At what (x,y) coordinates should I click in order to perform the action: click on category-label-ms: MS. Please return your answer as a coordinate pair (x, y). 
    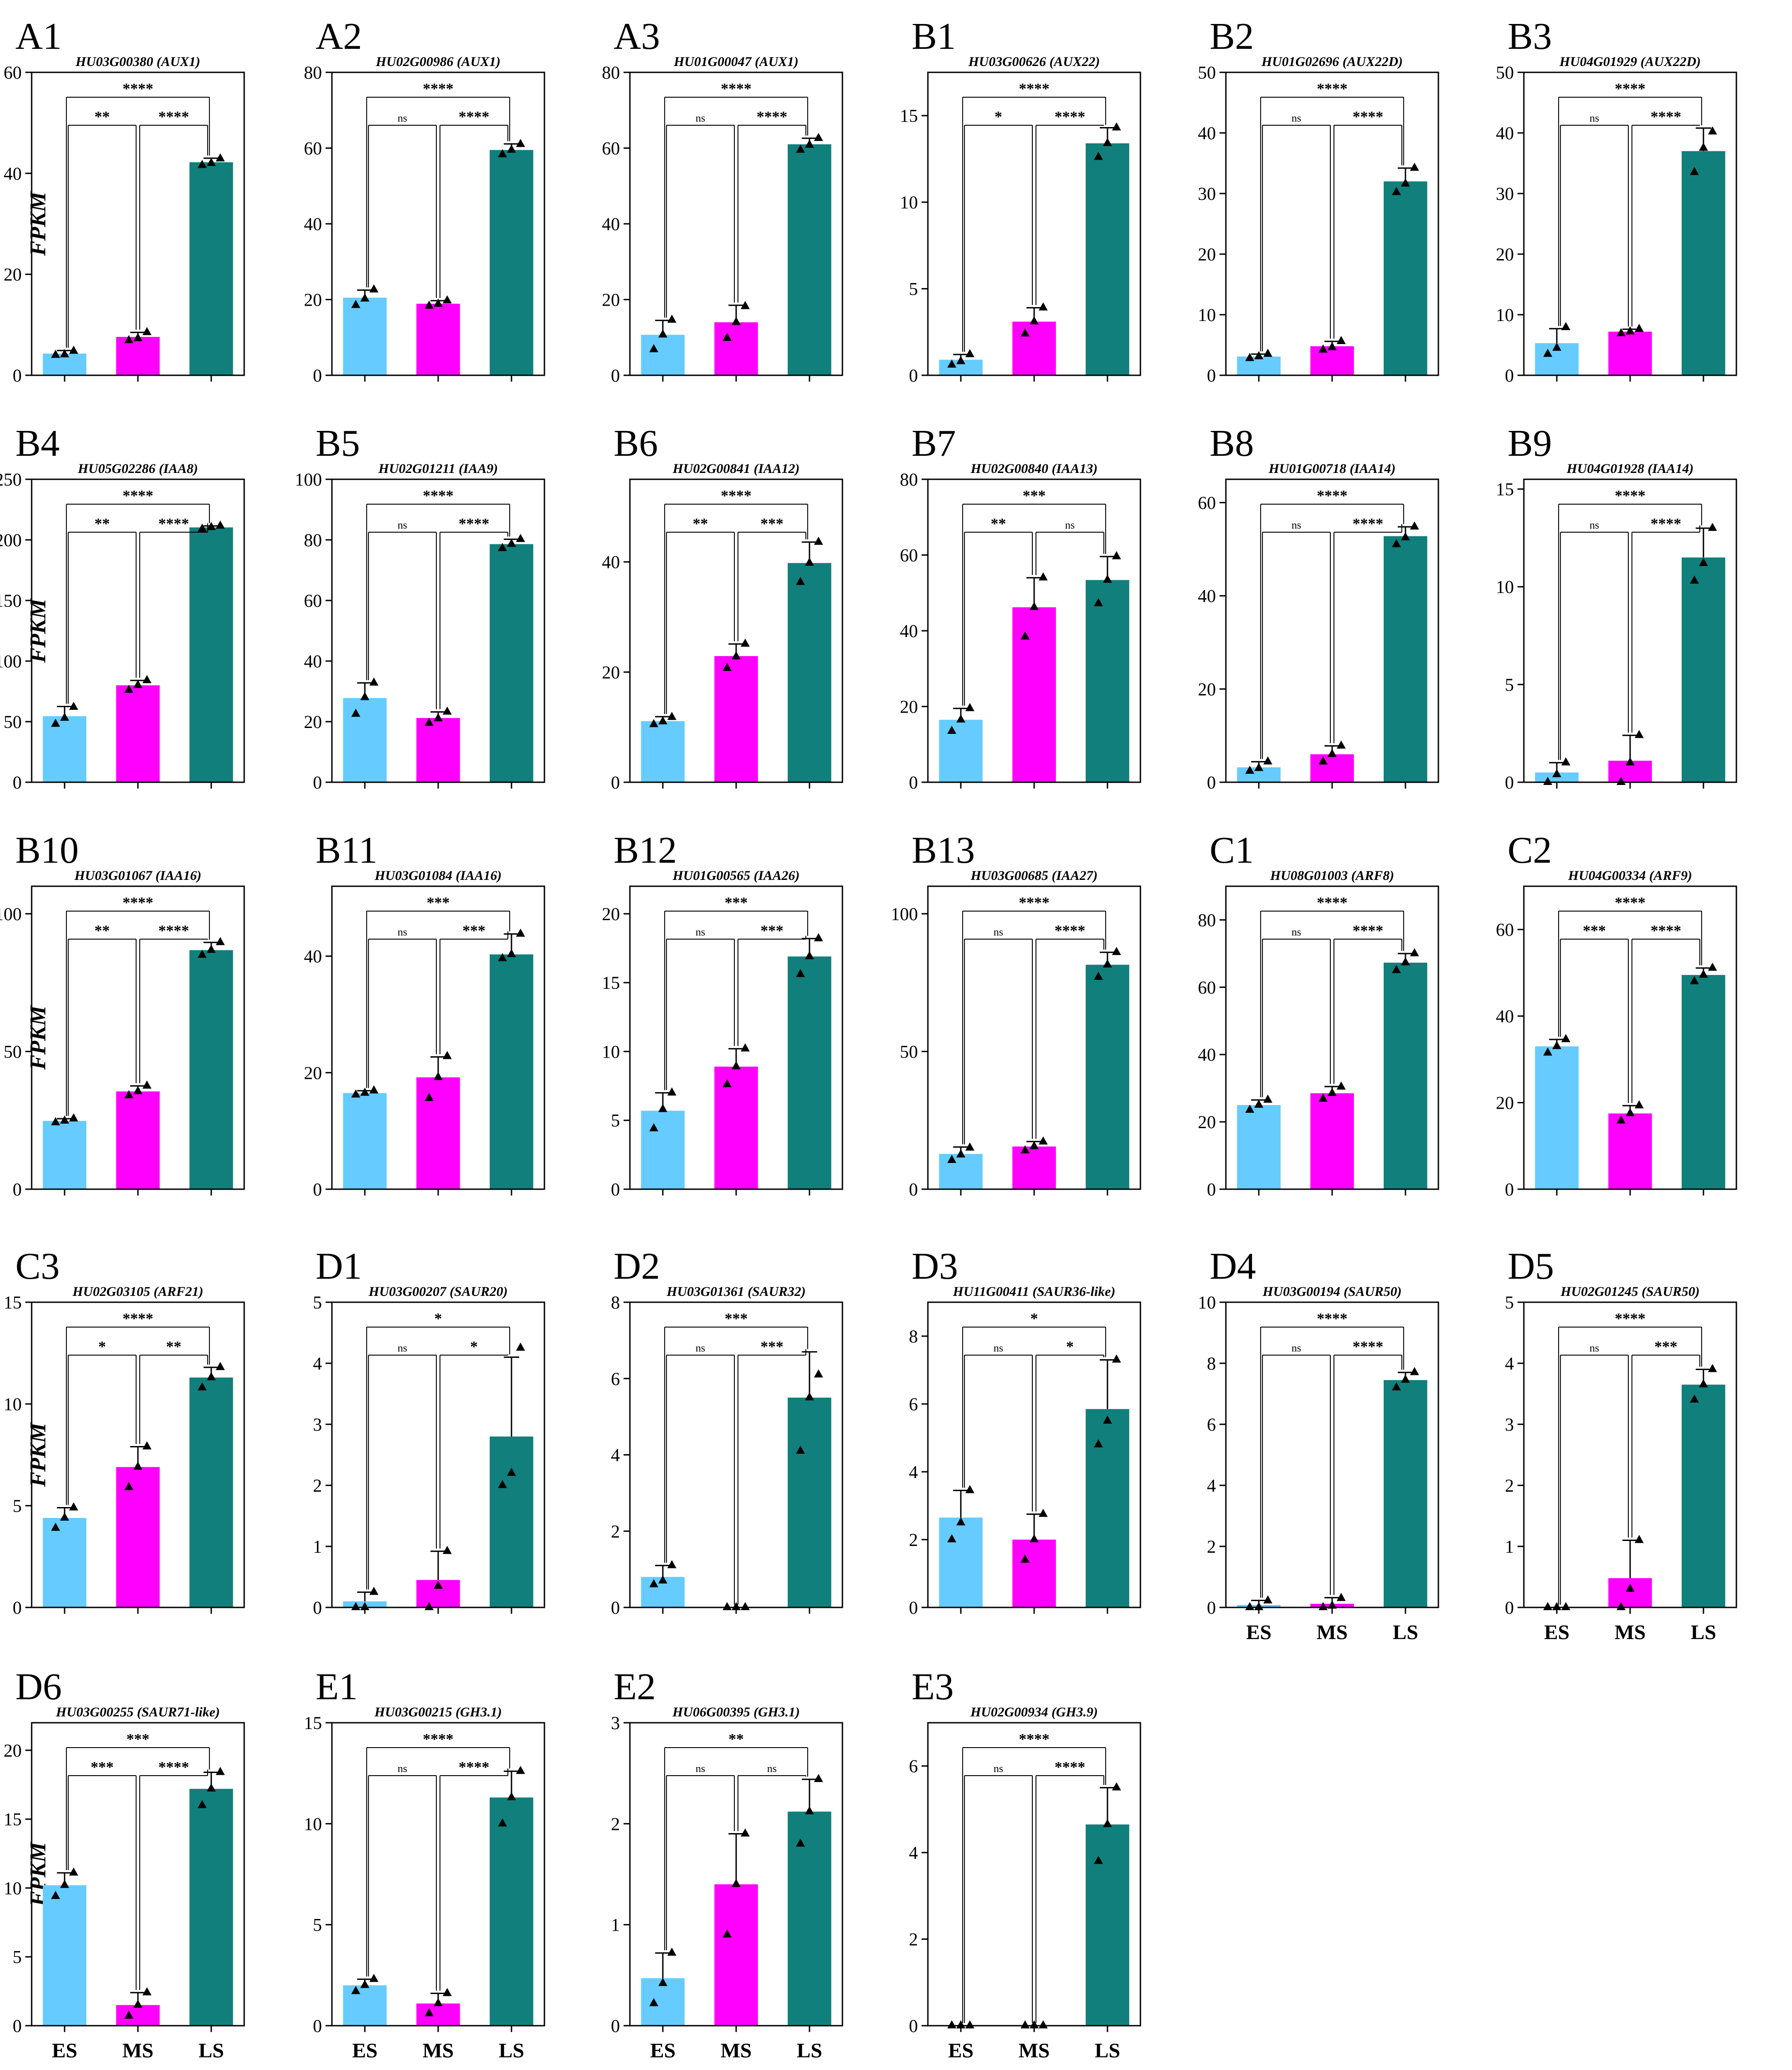
    Looking at the image, I should click on (1034, 2050).